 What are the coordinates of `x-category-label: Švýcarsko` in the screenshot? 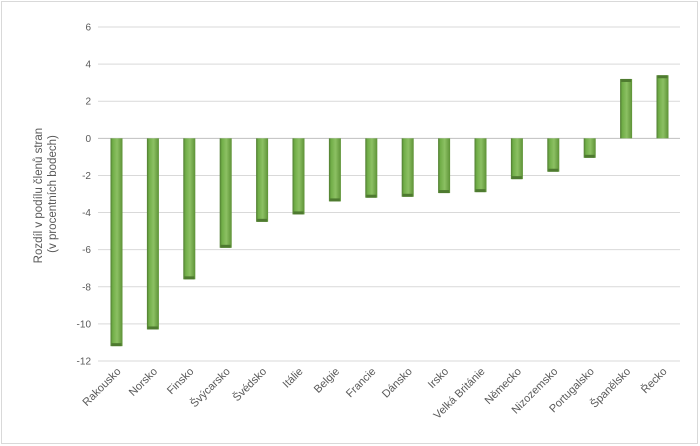 It's located at (210, 387).